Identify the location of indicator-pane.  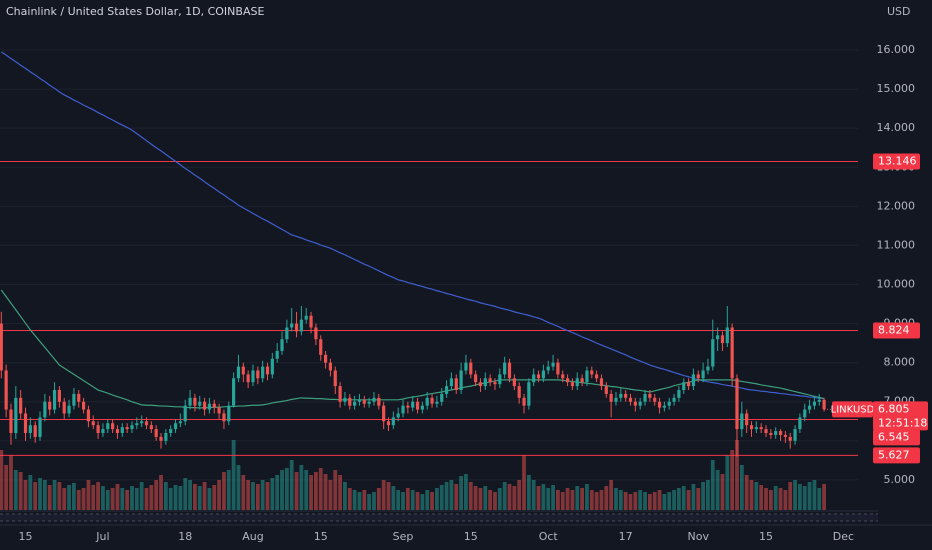
(466, 518).